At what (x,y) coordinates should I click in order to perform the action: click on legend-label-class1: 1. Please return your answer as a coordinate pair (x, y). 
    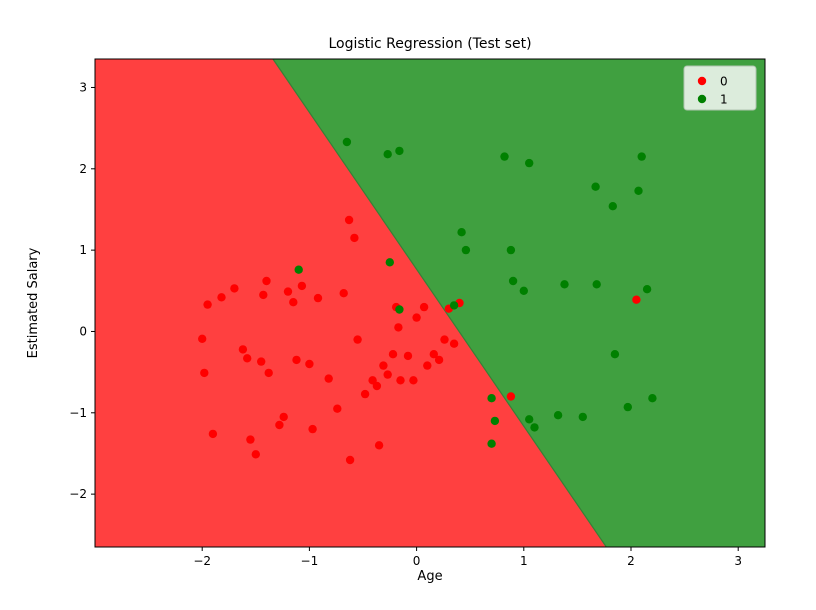
    Looking at the image, I should click on (724, 100).